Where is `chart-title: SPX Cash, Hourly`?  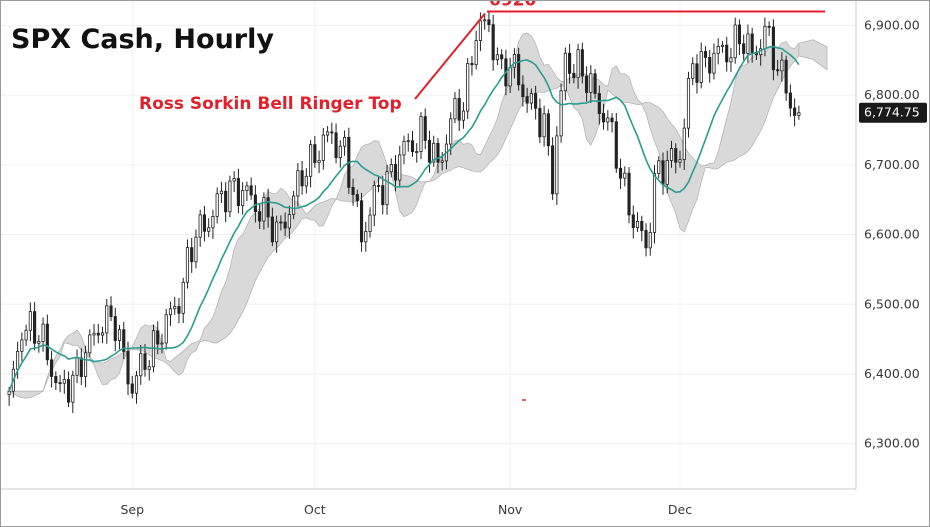 chart-title: SPX Cash, Hourly is located at coordinates (142, 39).